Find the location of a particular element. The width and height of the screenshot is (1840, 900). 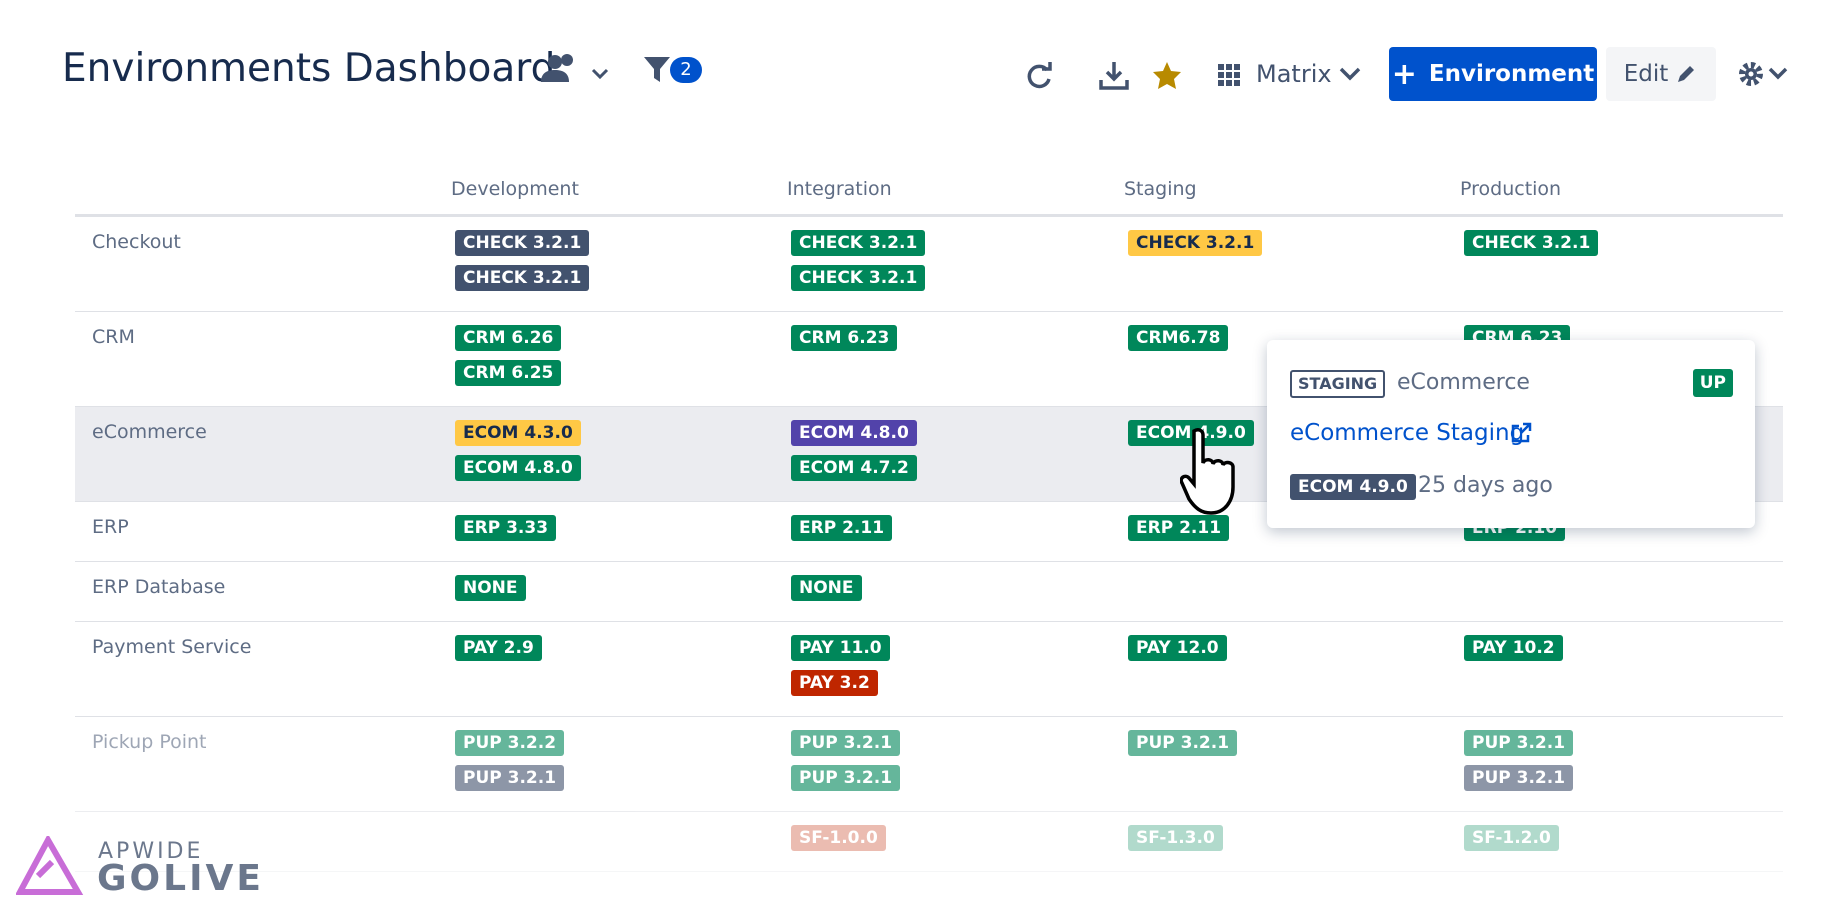

row-label: ERP Database is located at coordinates (159, 587).